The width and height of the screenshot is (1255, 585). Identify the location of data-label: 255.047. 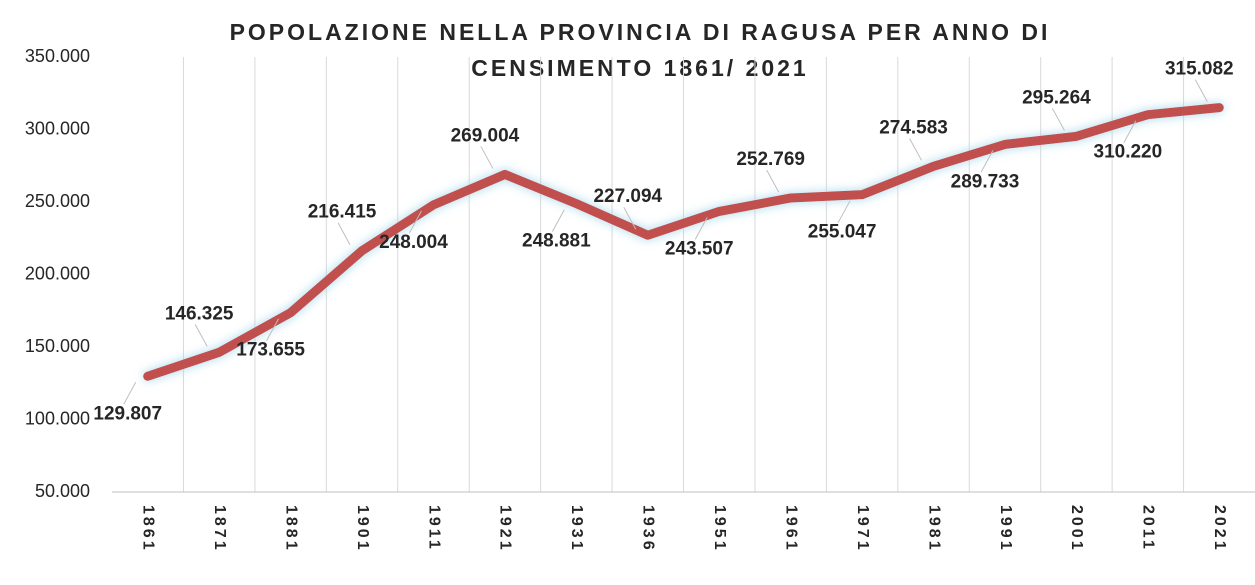
(842, 232).